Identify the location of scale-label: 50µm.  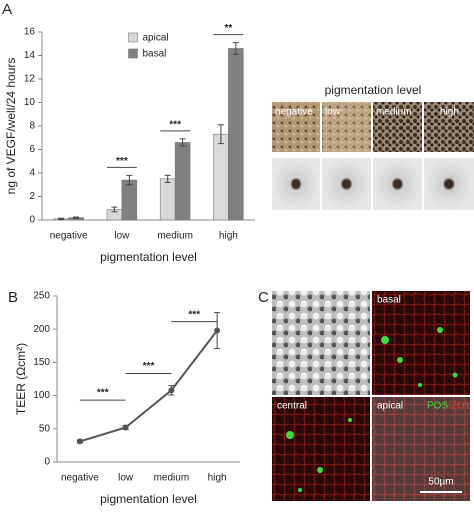
(440, 482).